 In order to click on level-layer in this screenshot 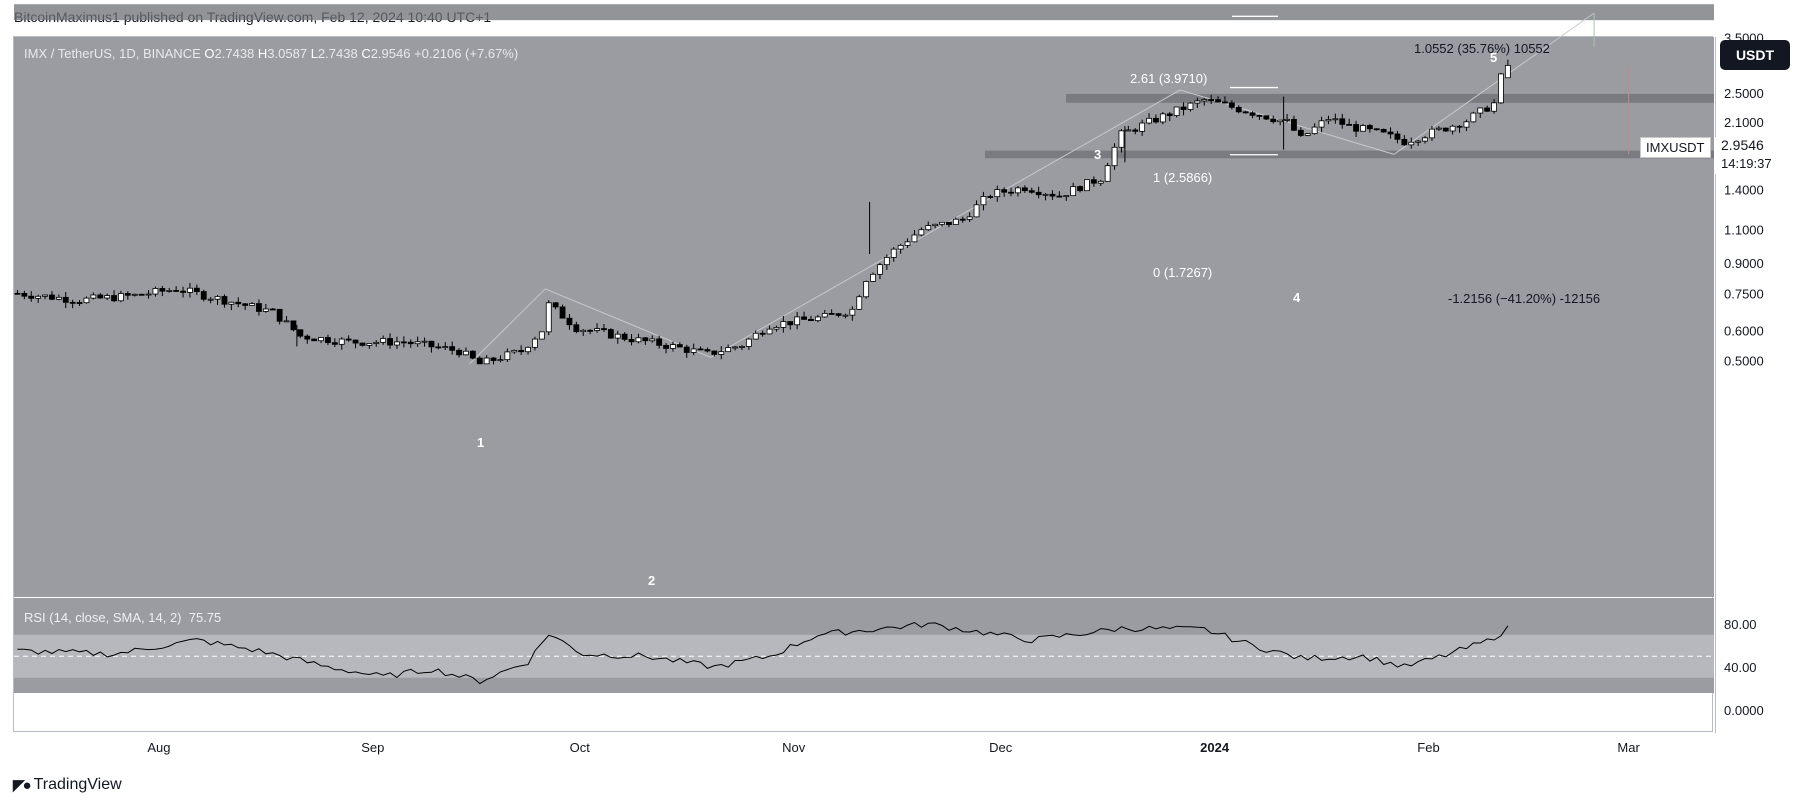, I will do `click(1254, 85)`.